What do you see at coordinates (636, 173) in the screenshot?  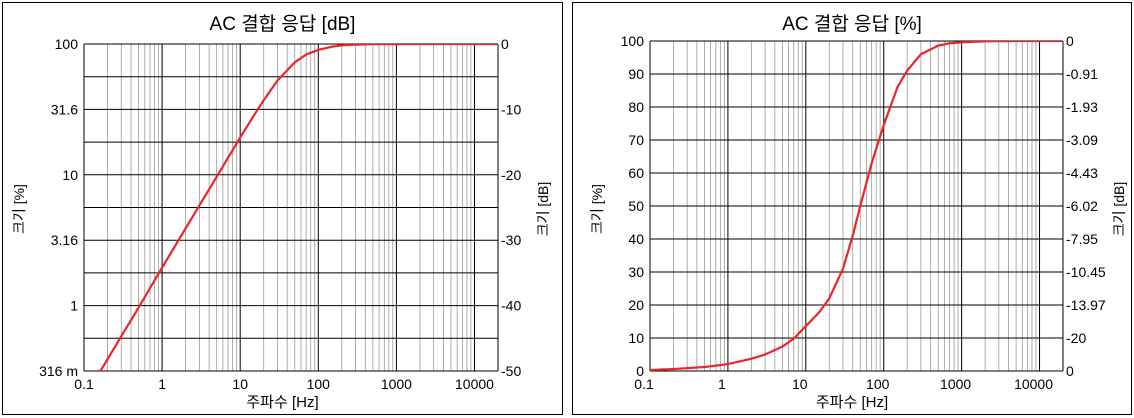 I see `y-tick-label-left: 60` at bounding box center [636, 173].